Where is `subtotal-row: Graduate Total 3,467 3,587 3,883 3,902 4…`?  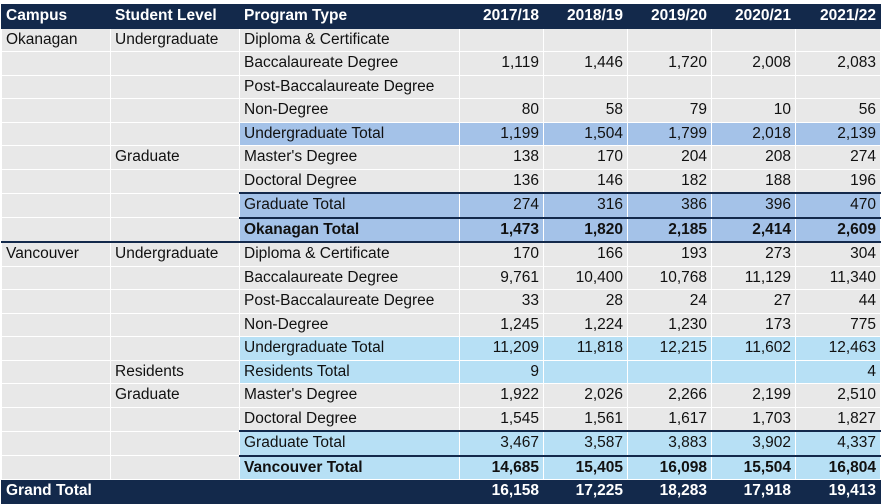 subtotal-row: Graduate Total 3,467 3,587 3,883 3,902 4… is located at coordinates (441, 443).